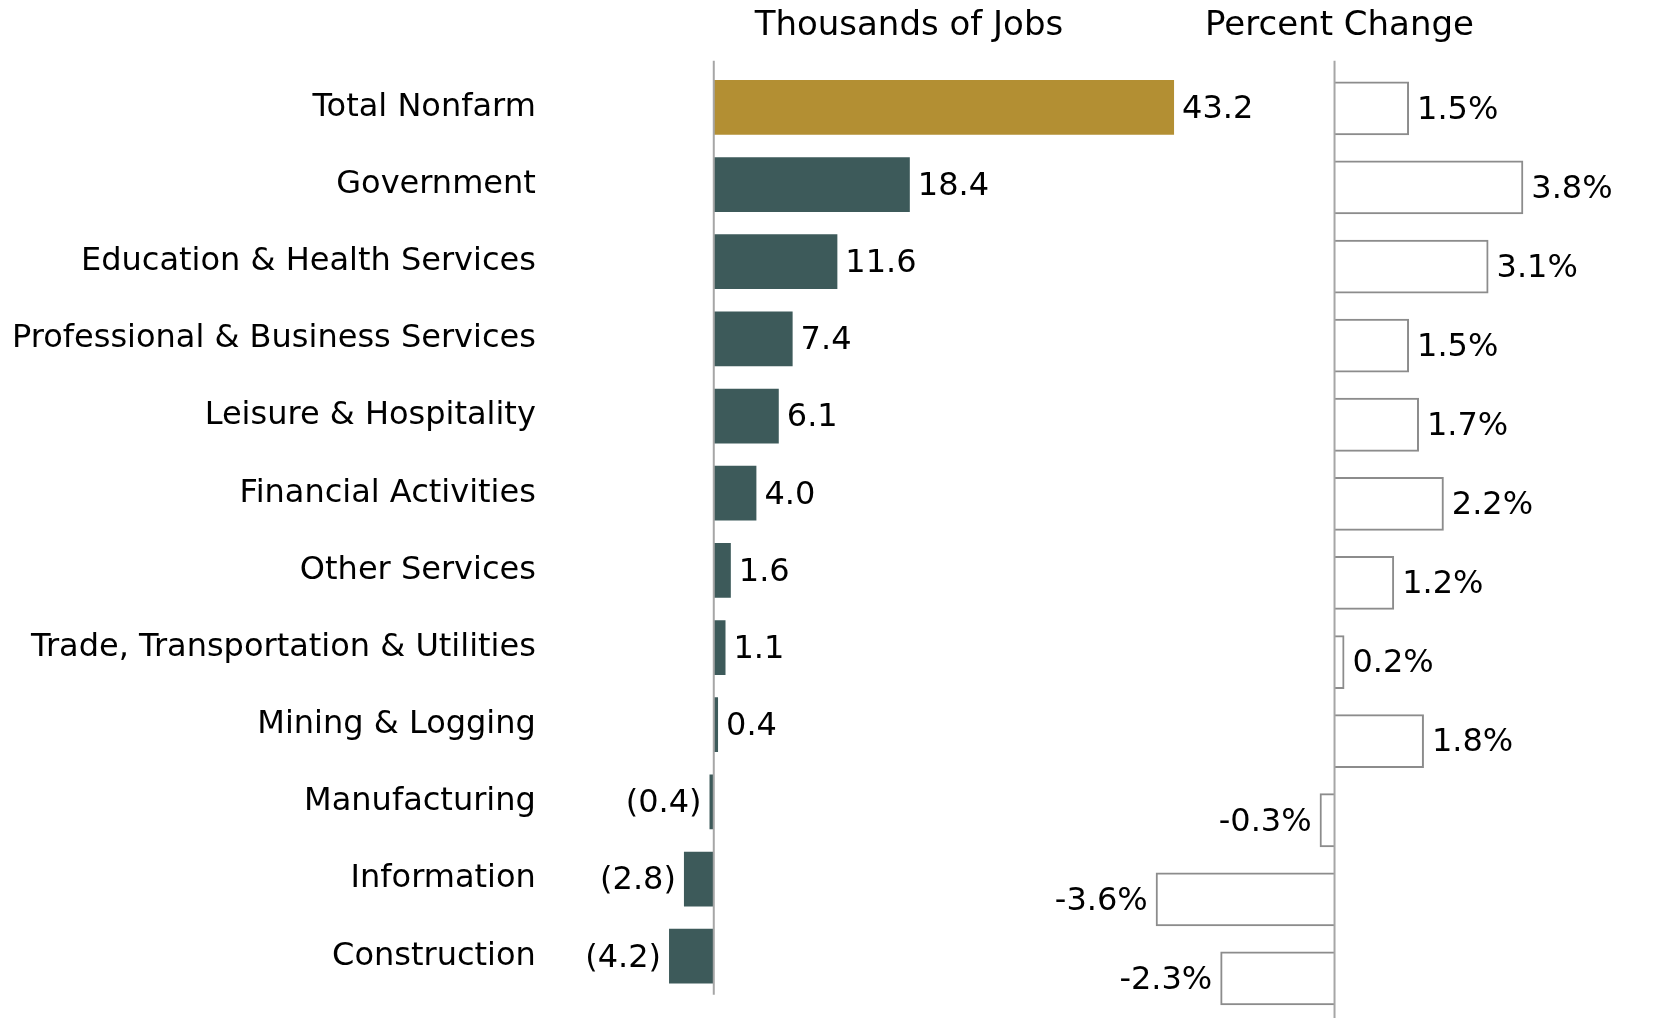 The image size is (1663, 1018). I want to click on y-tick-label: Mining & Logging, so click(396, 722).